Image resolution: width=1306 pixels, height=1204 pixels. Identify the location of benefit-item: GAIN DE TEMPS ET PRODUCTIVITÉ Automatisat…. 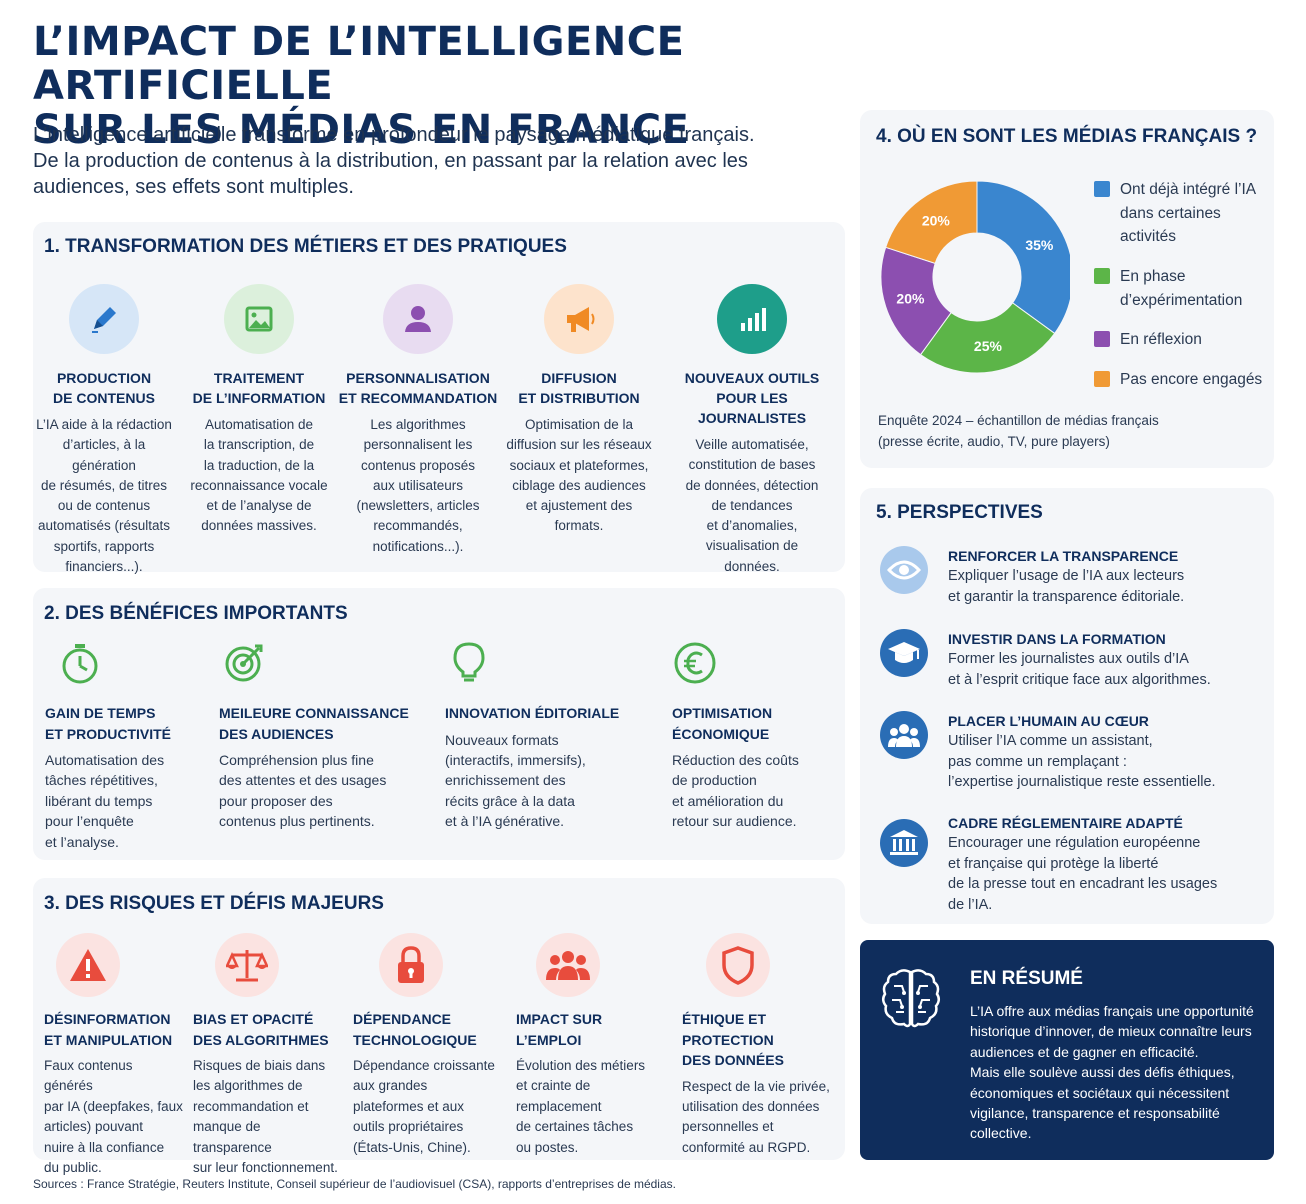
(127, 746).